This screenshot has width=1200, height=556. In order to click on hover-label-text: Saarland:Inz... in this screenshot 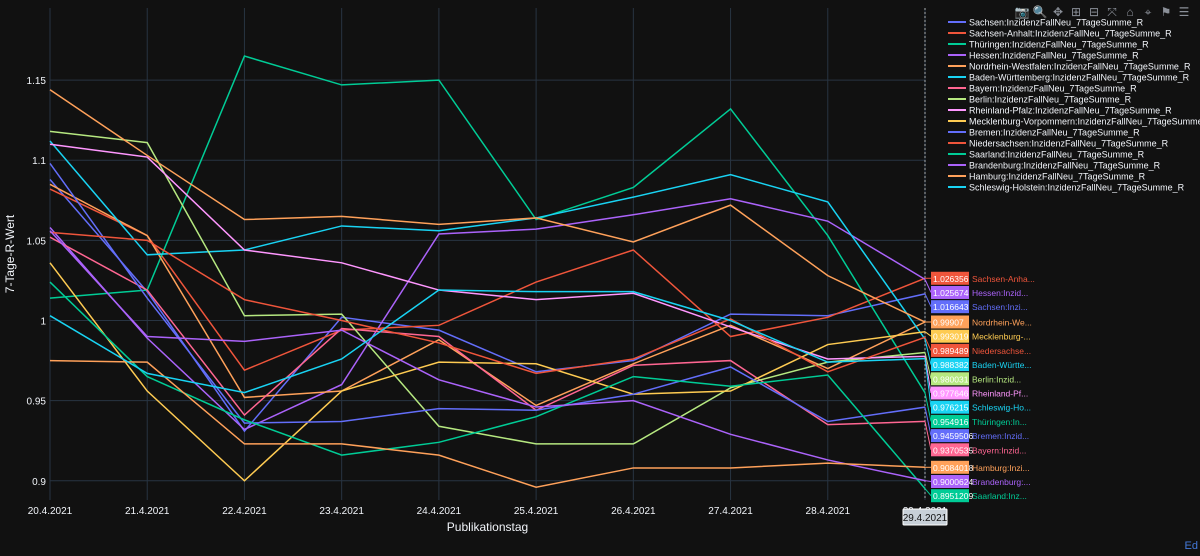, I will do `click(999, 496)`.